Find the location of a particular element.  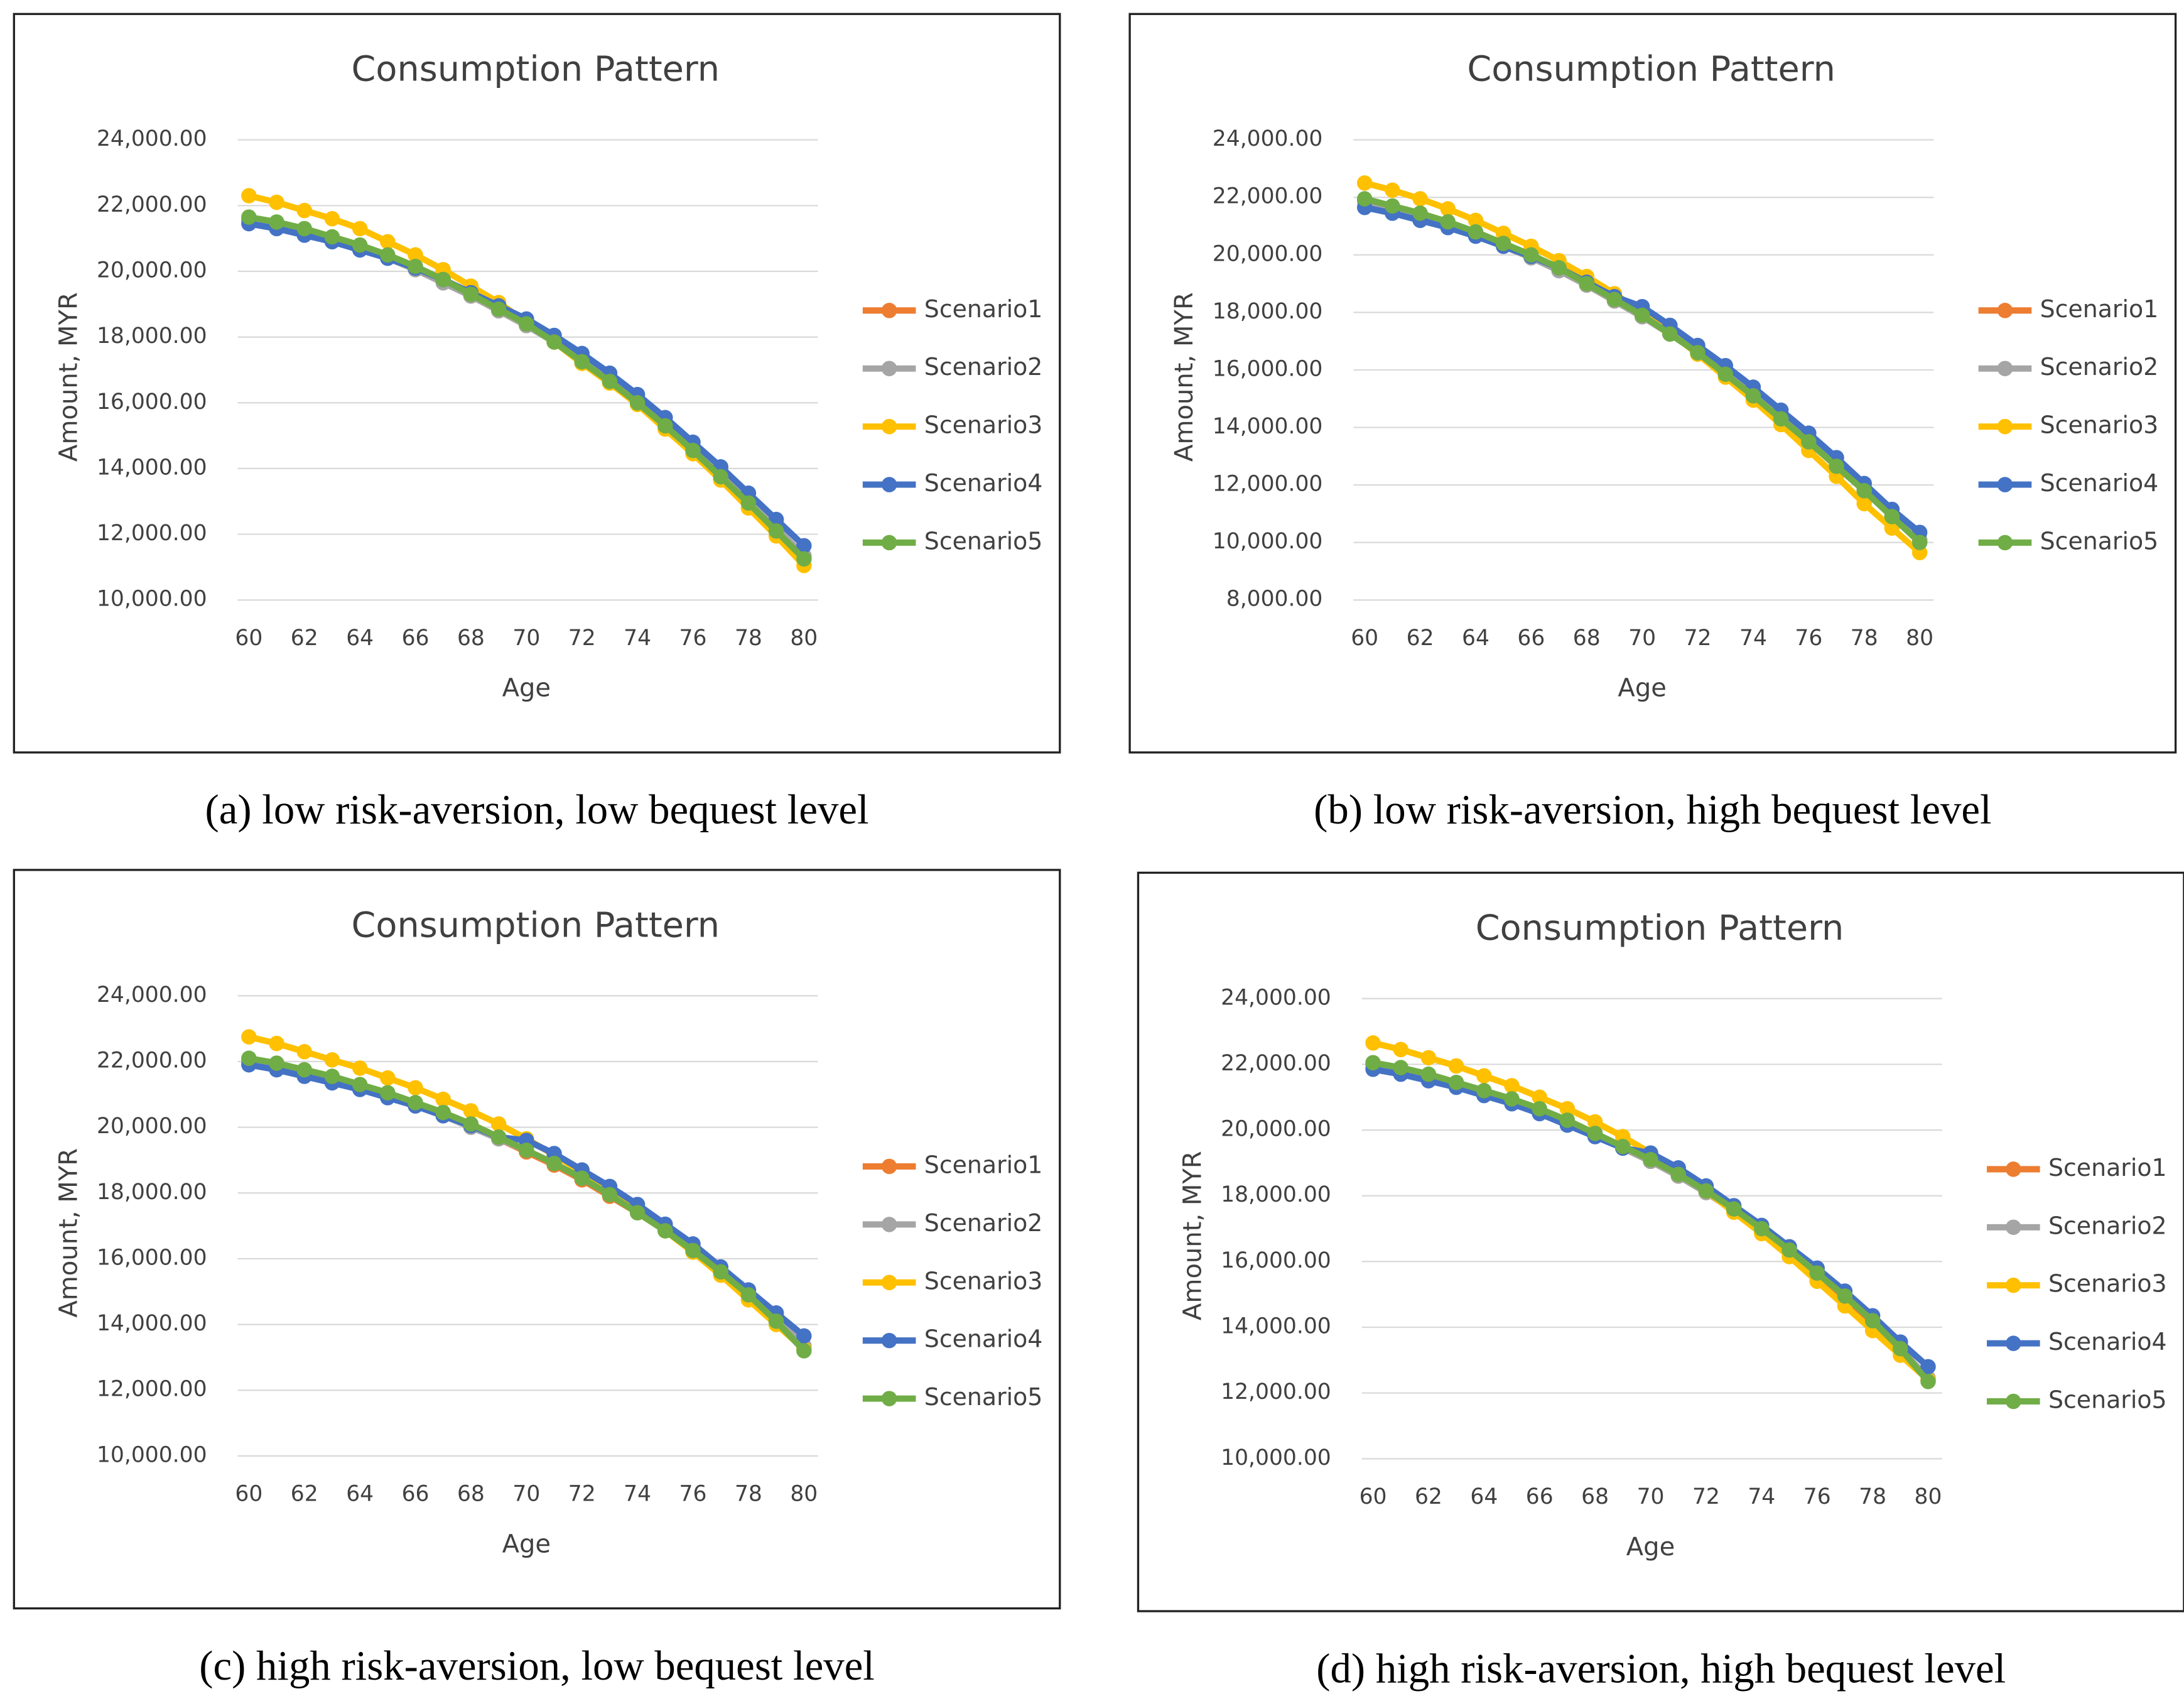

legend-label: Scenario3 is located at coordinates (2099, 425).